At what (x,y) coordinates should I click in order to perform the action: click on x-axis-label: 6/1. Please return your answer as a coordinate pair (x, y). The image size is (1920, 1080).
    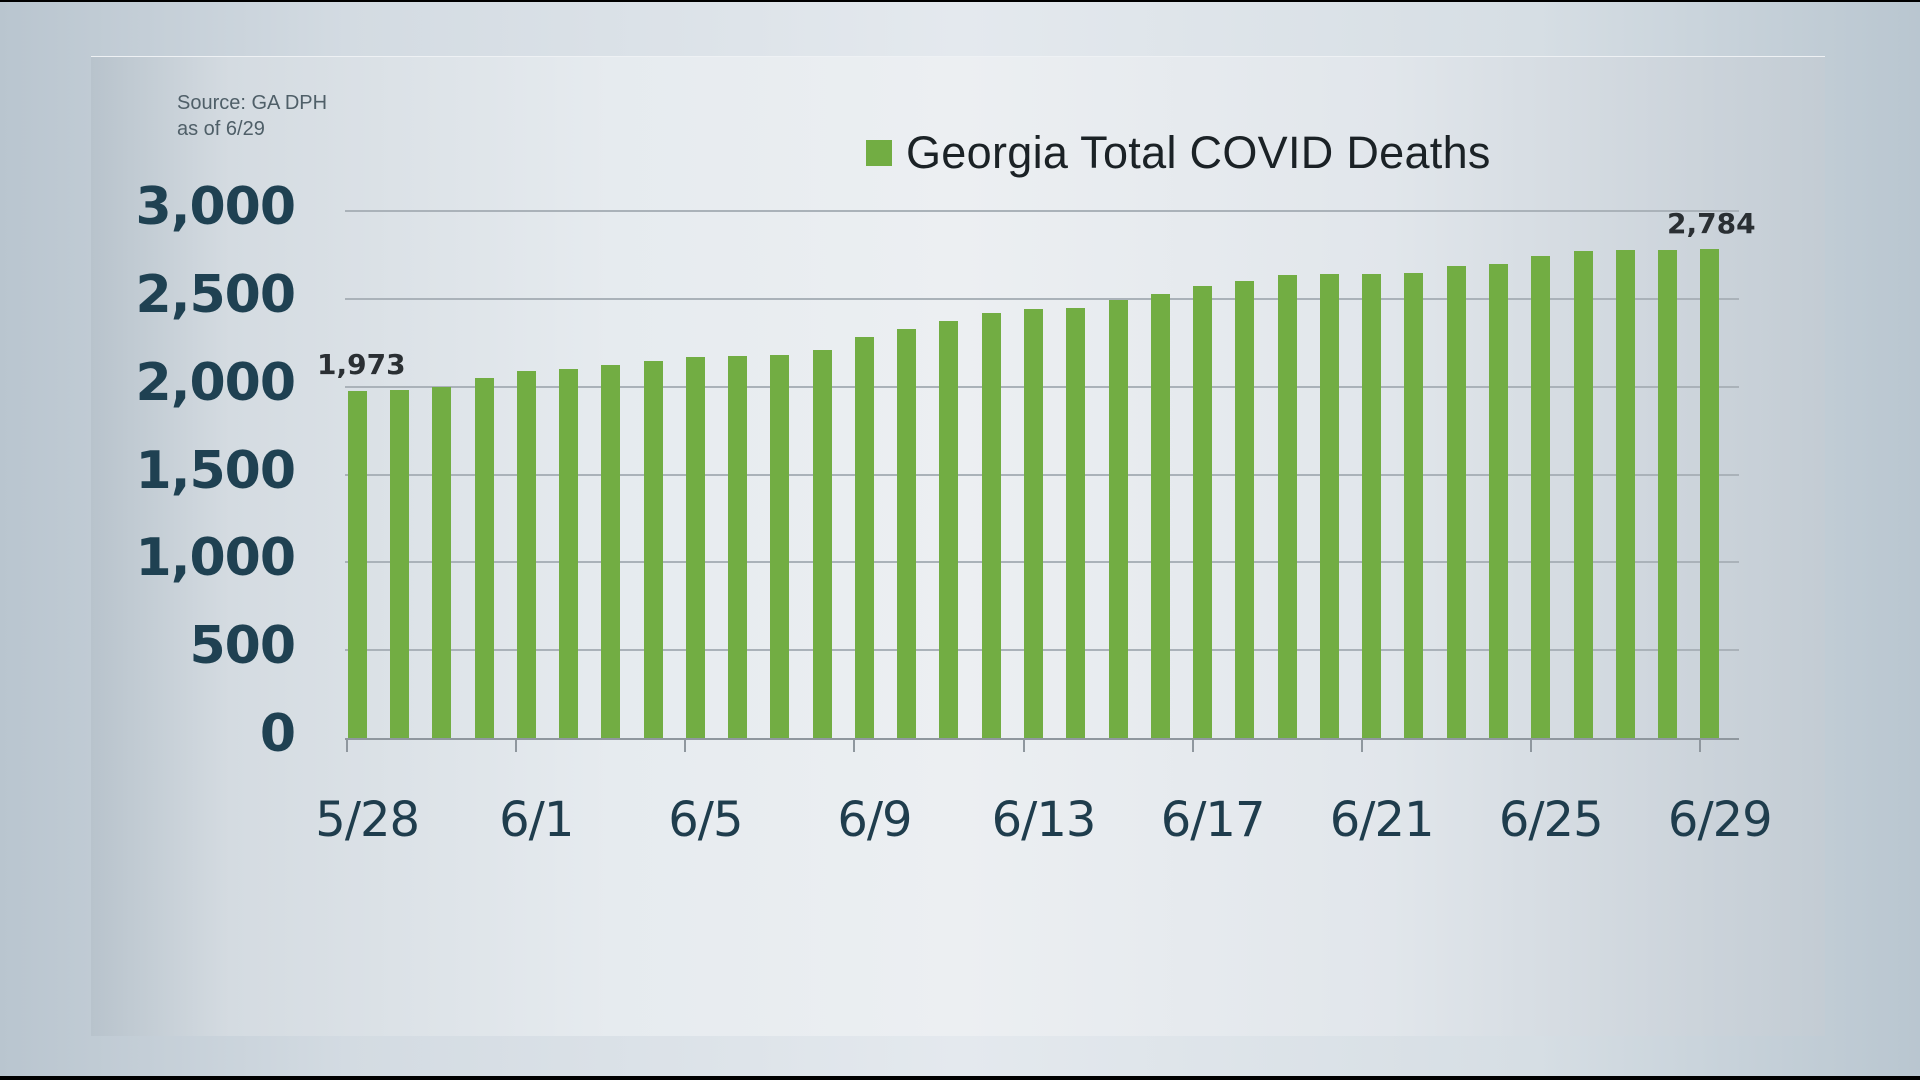
    Looking at the image, I should click on (536, 820).